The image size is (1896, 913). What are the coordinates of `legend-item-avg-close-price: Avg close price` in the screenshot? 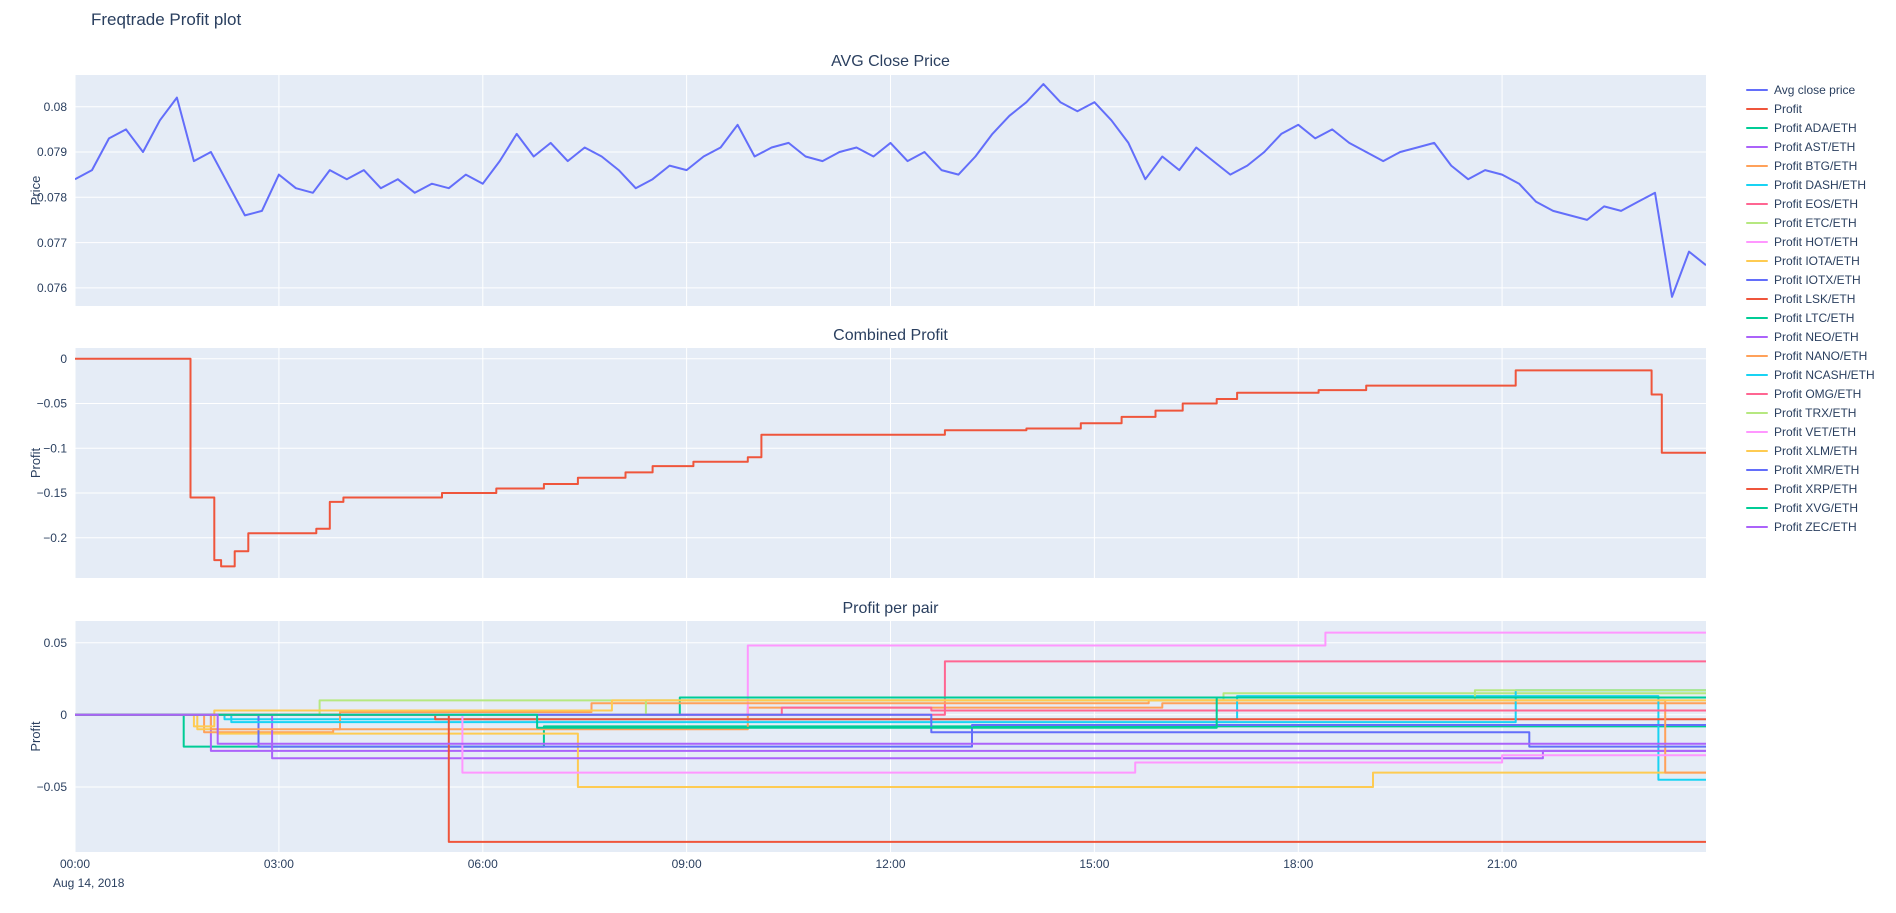 It's located at (1810, 89).